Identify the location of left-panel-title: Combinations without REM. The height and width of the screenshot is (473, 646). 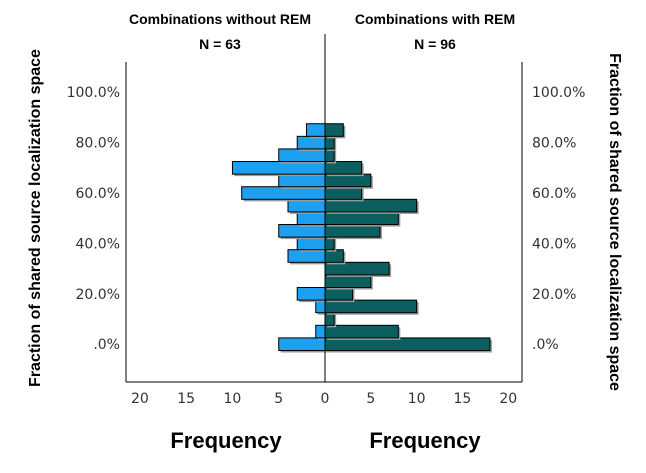
(220, 19).